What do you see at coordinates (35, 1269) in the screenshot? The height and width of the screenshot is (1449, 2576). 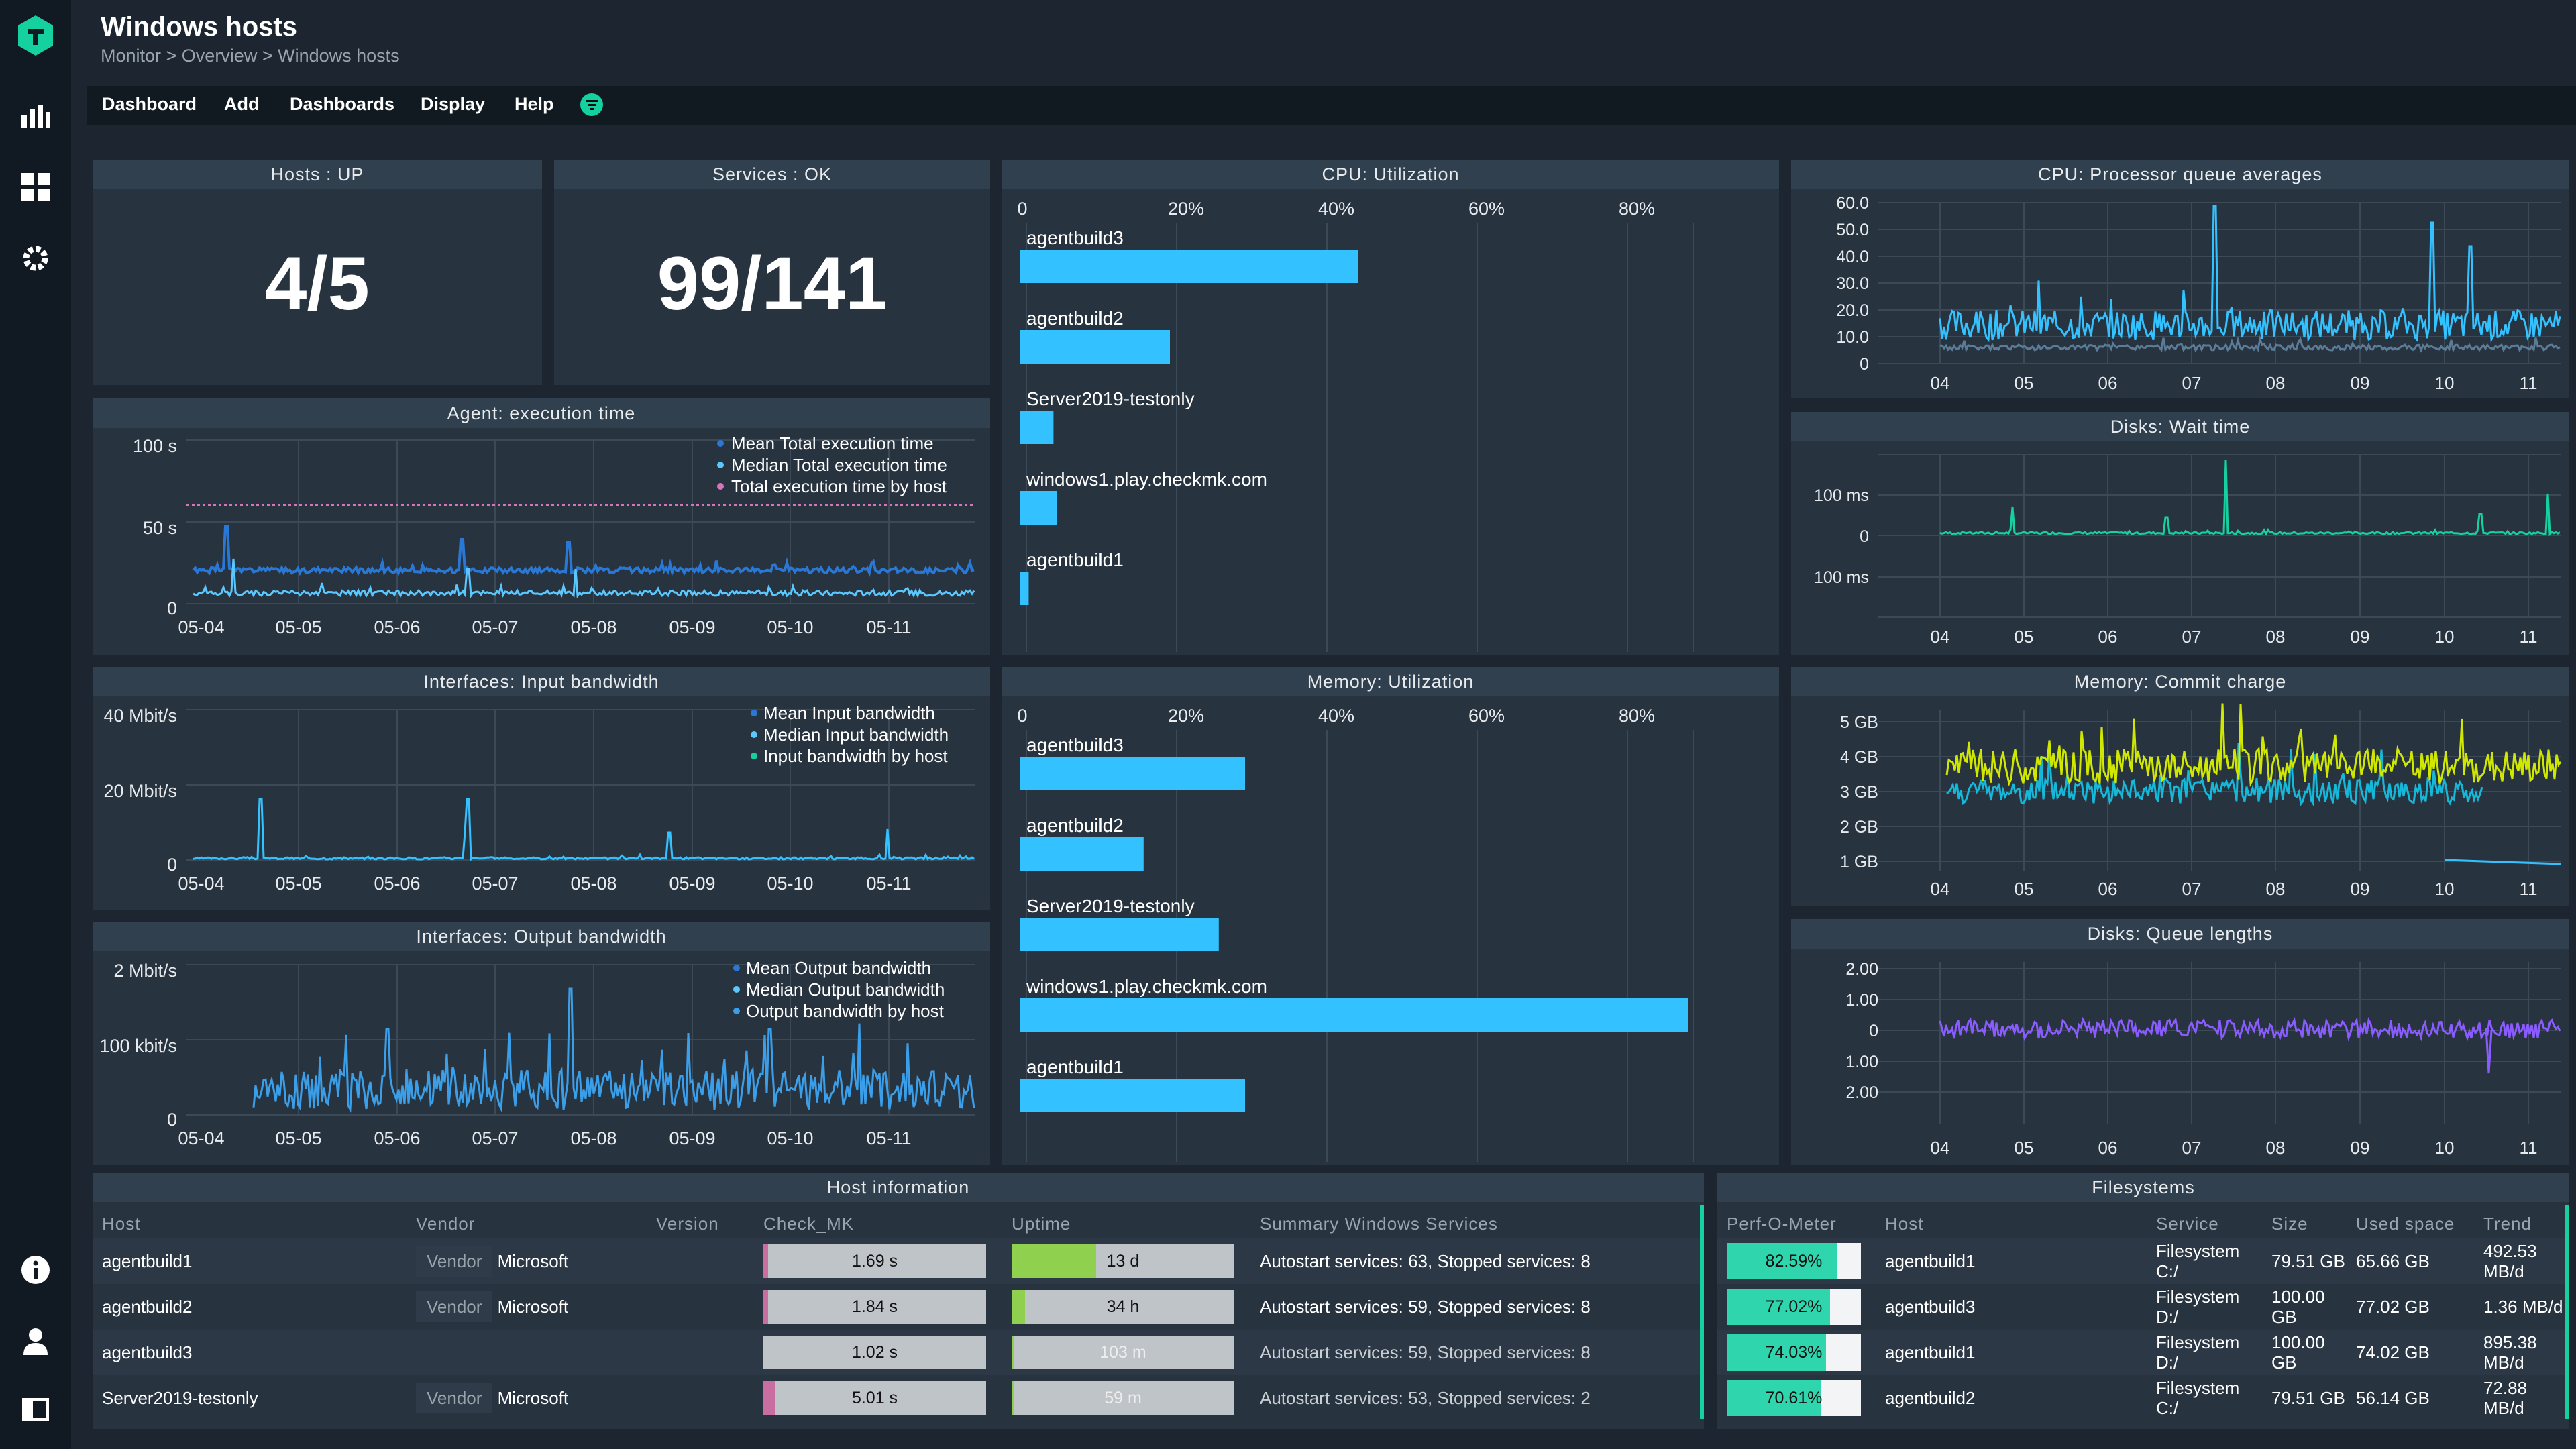 I see `info-icon` at bounding box center [35, 1269].